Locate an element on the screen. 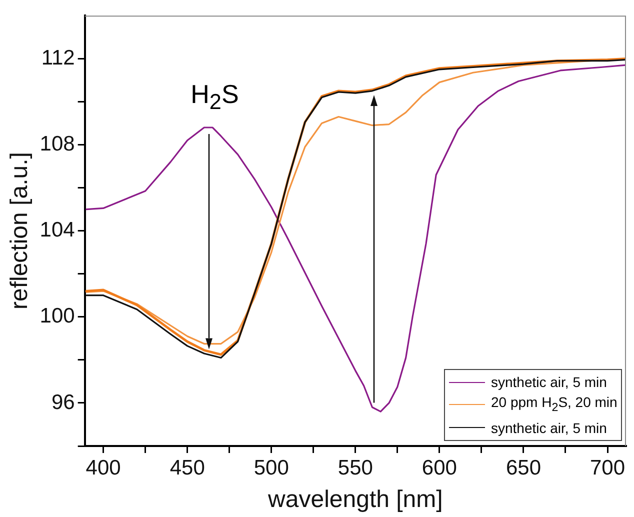 The height and width of the screenshot is (517, 634). y-tick-label: 108 is located at coordinates (57, 144).